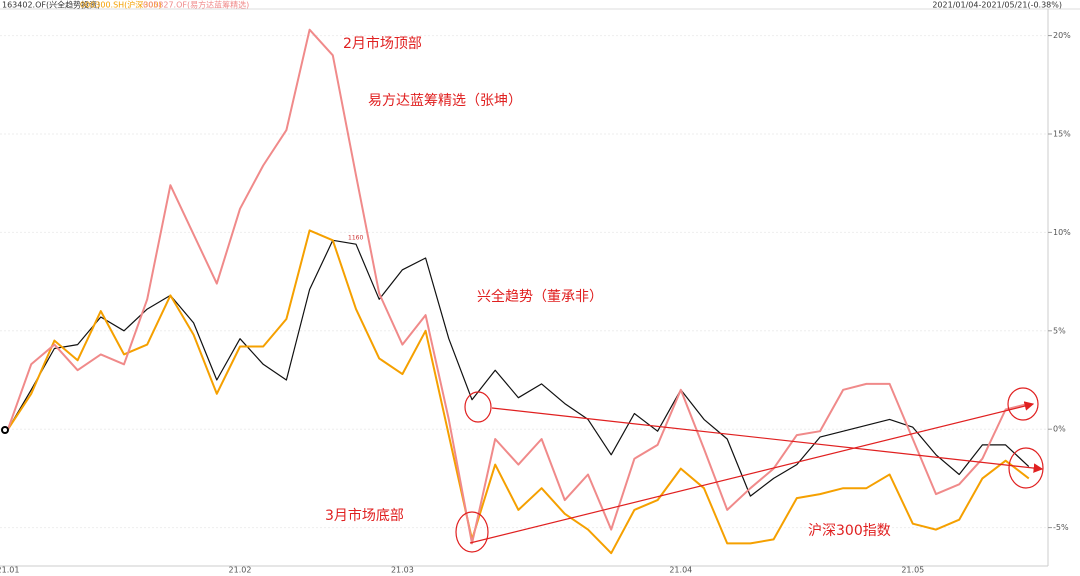 This screenshot has height=576, width=1080. I want to click on x-tick-label: 21.01, so click(9, 570).